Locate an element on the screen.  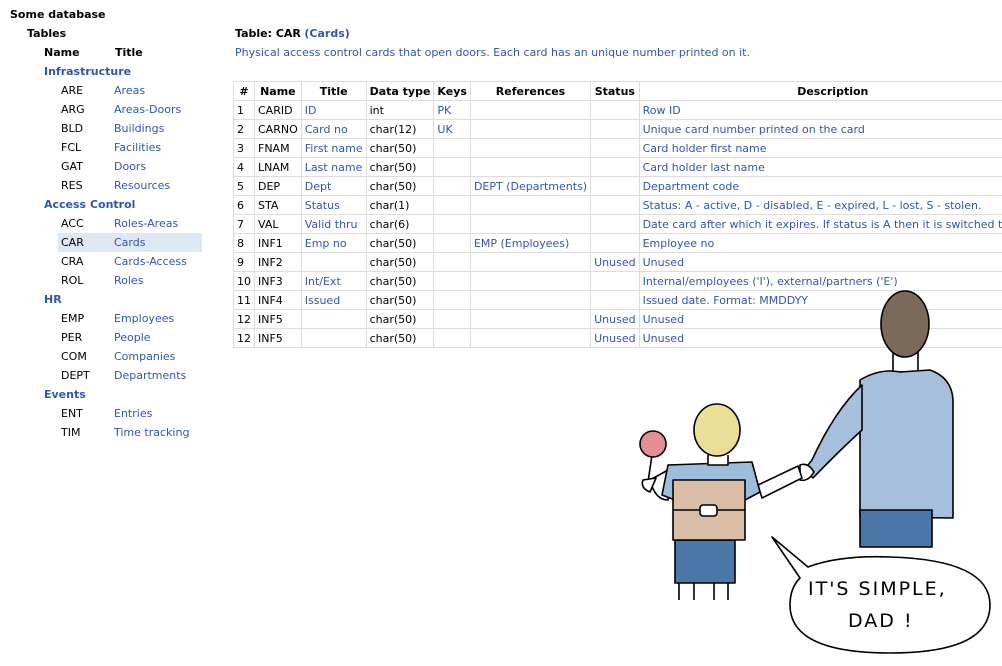
sidebar-group-label: Access Control is located at coordinates (90, 204).